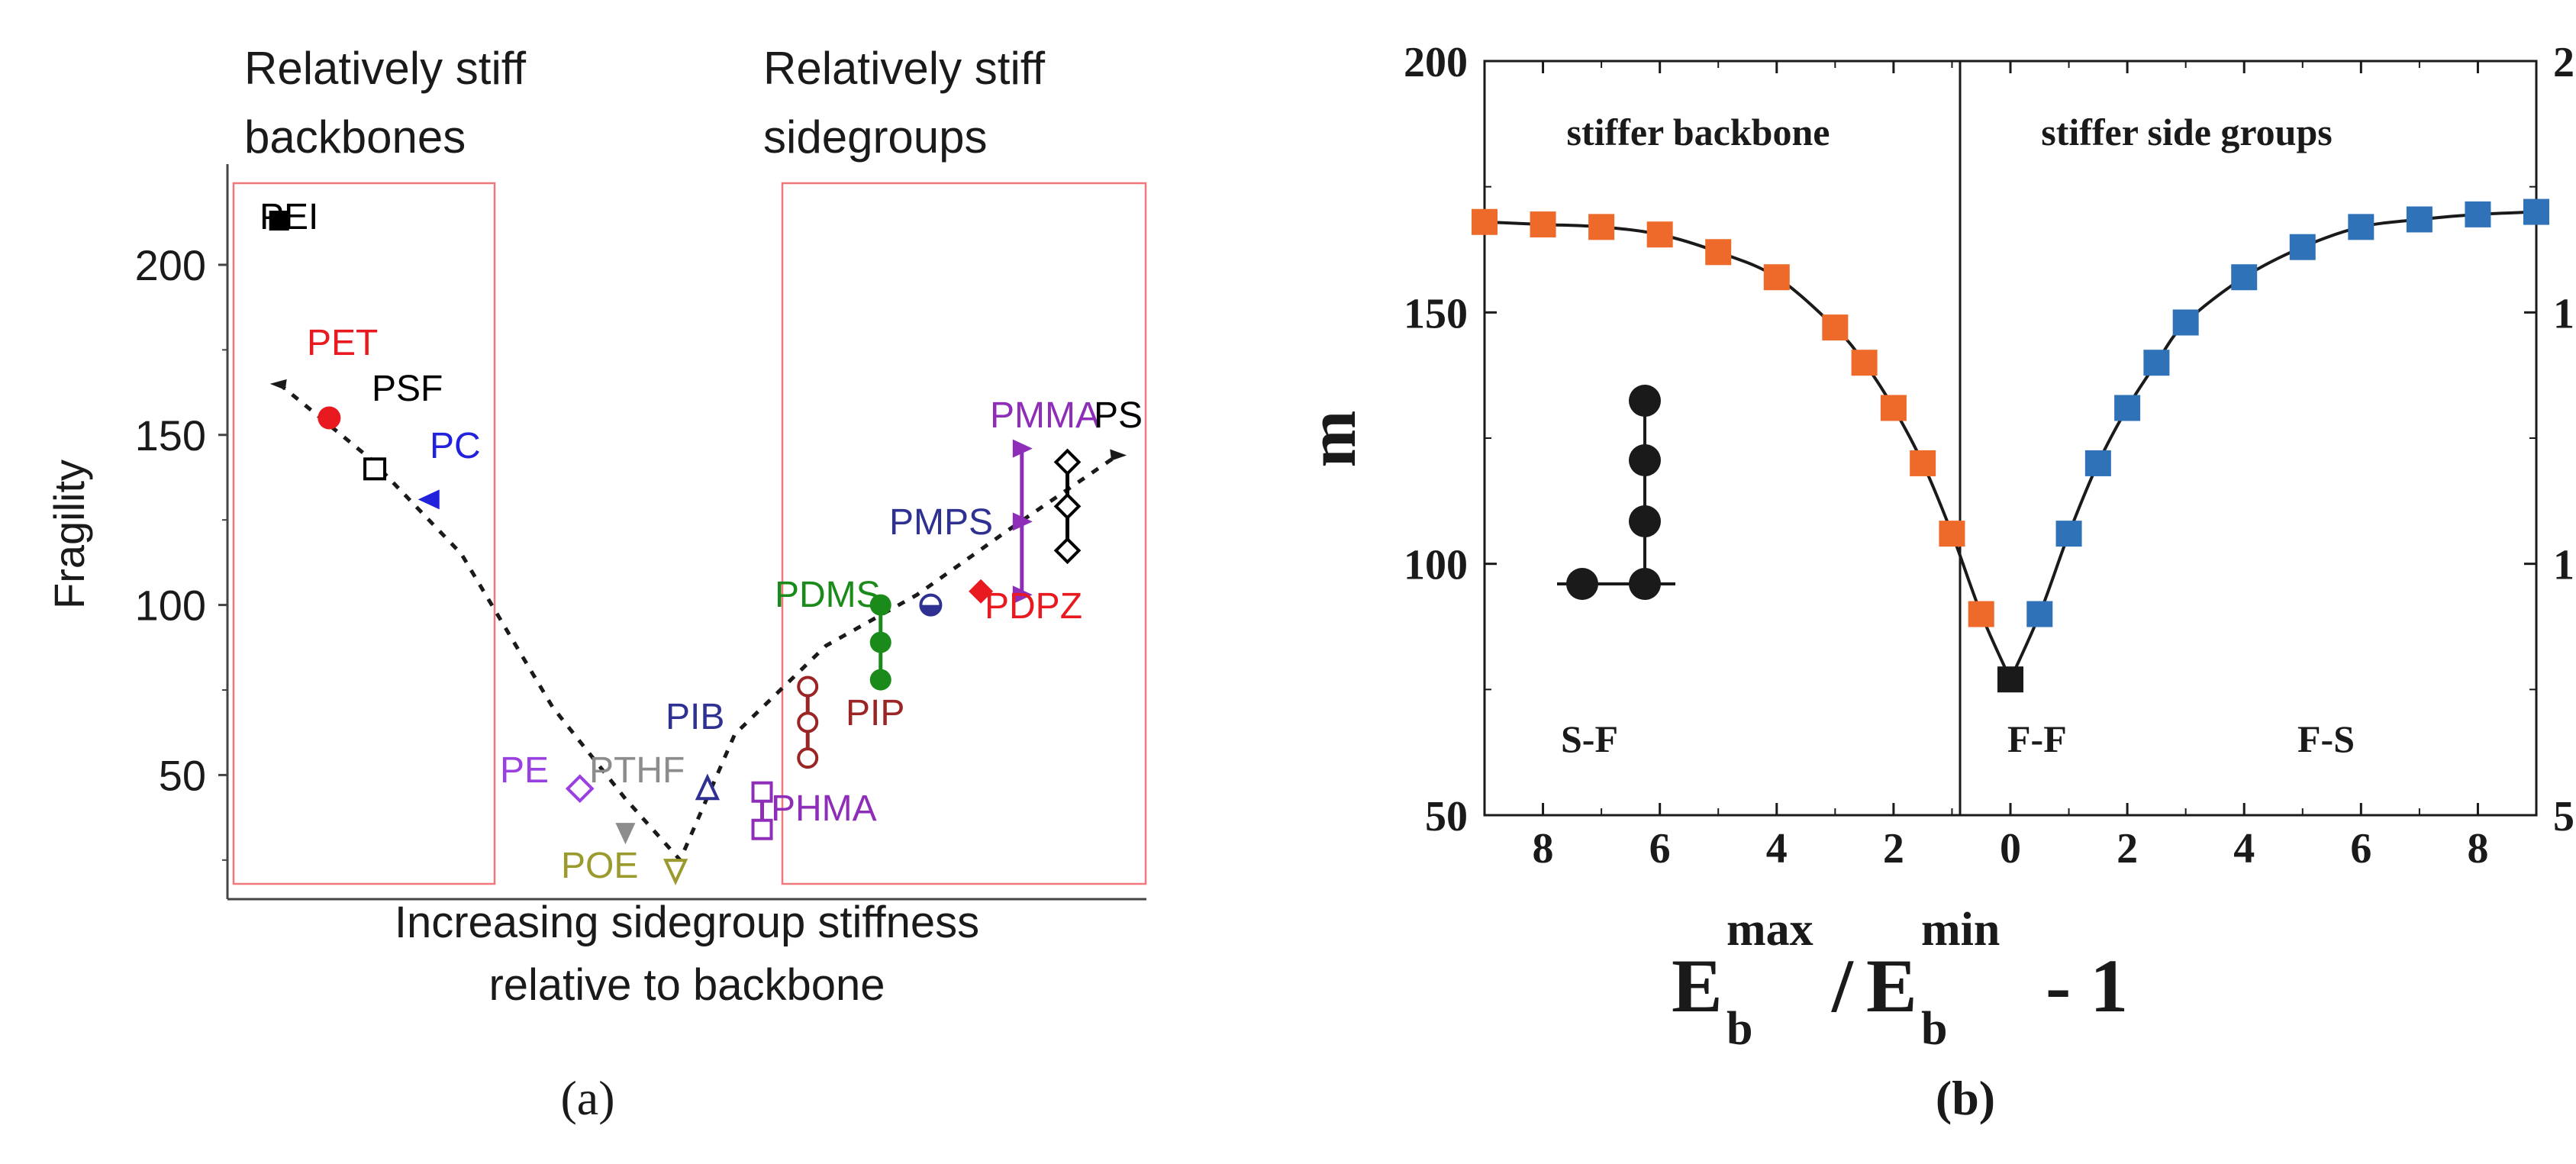  What do you see at coordinates (1436, 565) in the screenshot?
I see `y-tick-label-left: 100` at bounding box center [1436, 565].